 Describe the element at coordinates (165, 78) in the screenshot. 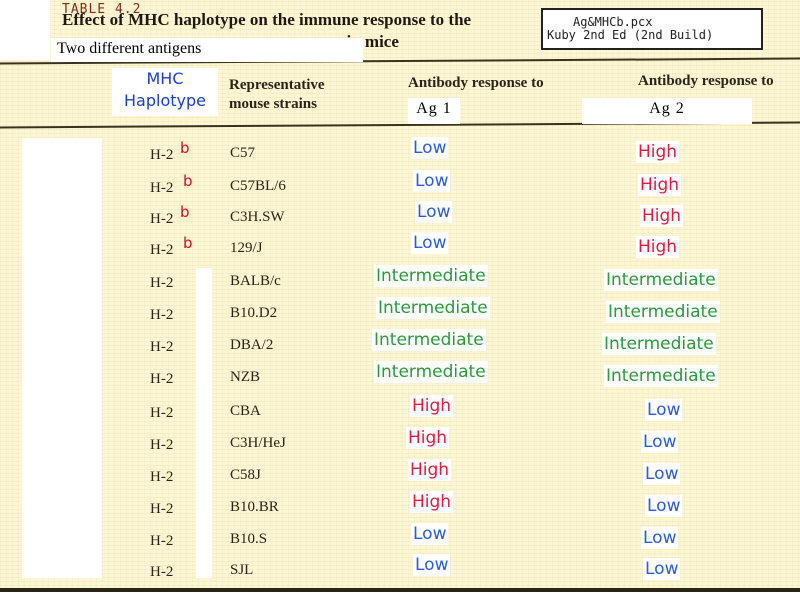

I see `mhc-header-line1: MHC` at that location.